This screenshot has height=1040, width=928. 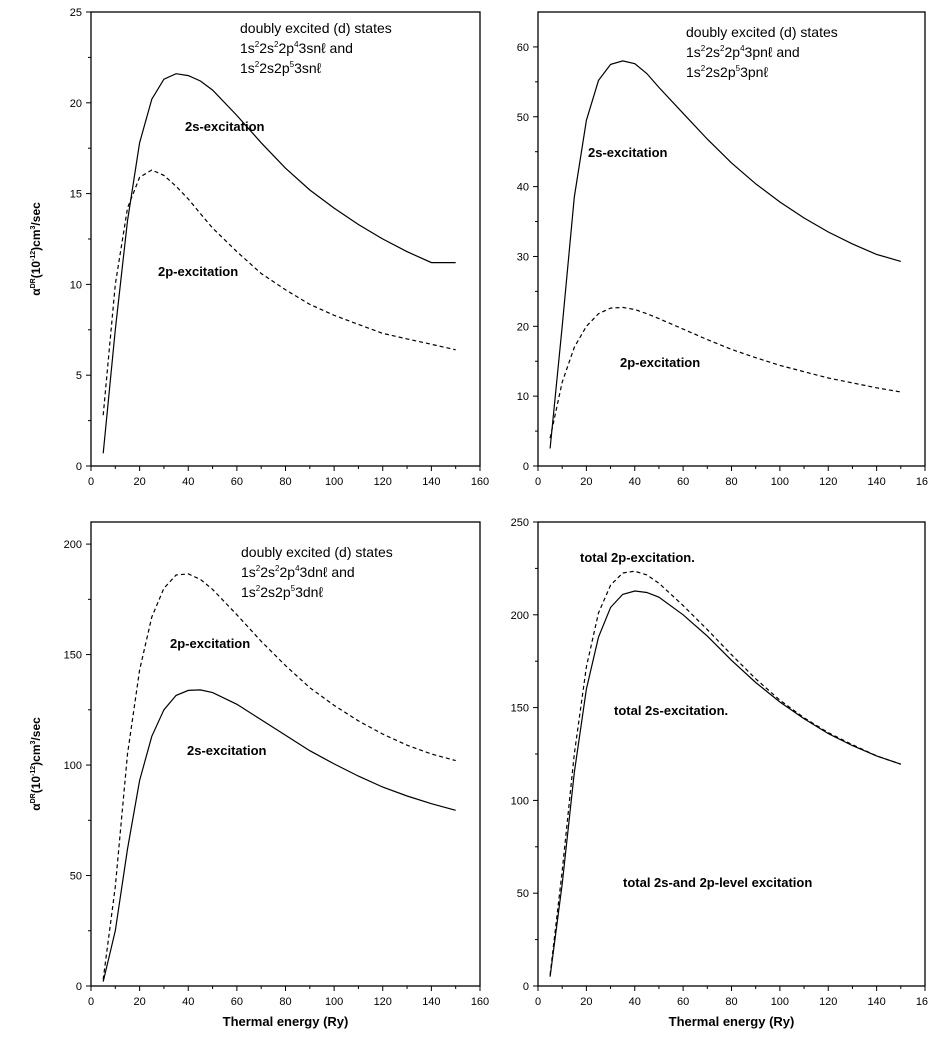 What do you see at coordinates (520, 523) in the screenshot?
I see `y-tick-label: 250` at bounding box center [520, 523].